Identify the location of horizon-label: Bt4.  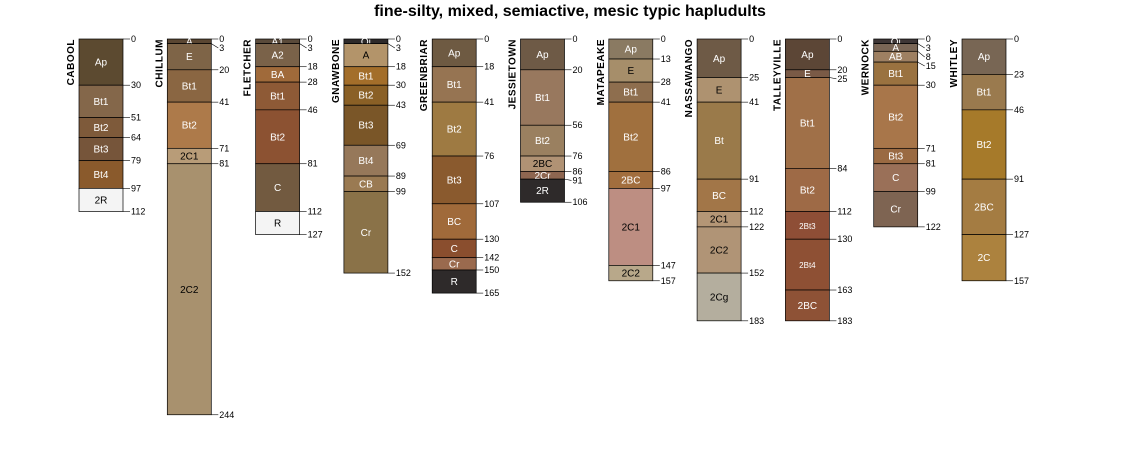
(365, 161).